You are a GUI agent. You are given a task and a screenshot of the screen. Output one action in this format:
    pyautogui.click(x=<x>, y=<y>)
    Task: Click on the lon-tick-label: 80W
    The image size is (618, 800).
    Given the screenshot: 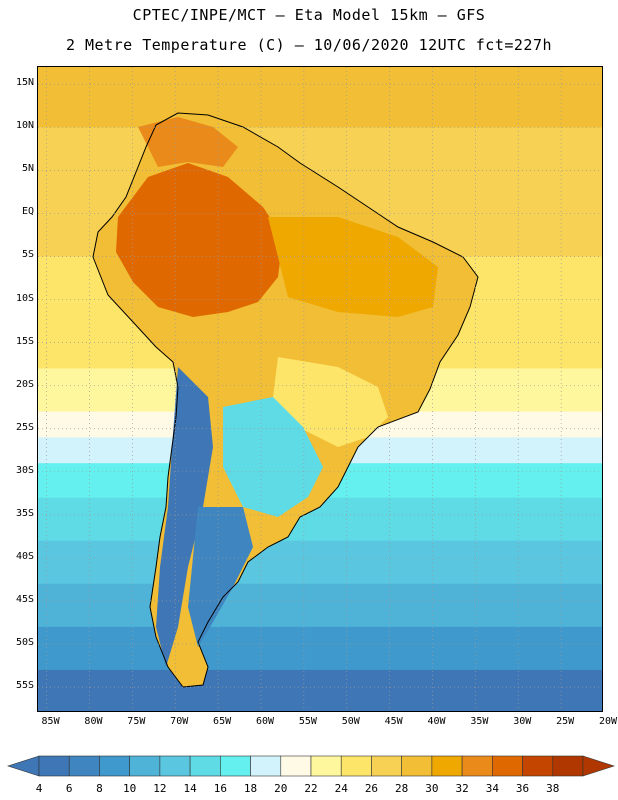 What is the action you would take?
    pyautogui.click(x=93, y=721)
    